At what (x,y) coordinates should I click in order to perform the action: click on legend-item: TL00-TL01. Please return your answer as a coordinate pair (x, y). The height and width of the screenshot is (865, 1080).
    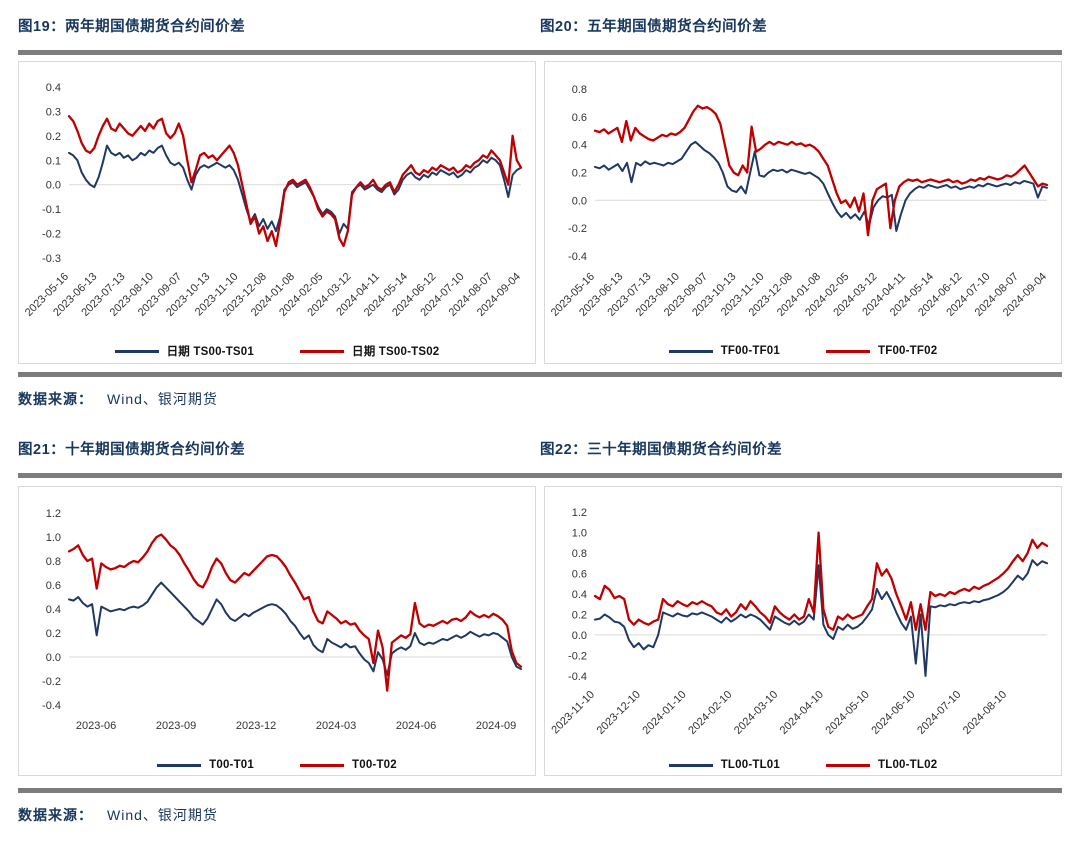
    Looking at the image, I should click on (724, 765).